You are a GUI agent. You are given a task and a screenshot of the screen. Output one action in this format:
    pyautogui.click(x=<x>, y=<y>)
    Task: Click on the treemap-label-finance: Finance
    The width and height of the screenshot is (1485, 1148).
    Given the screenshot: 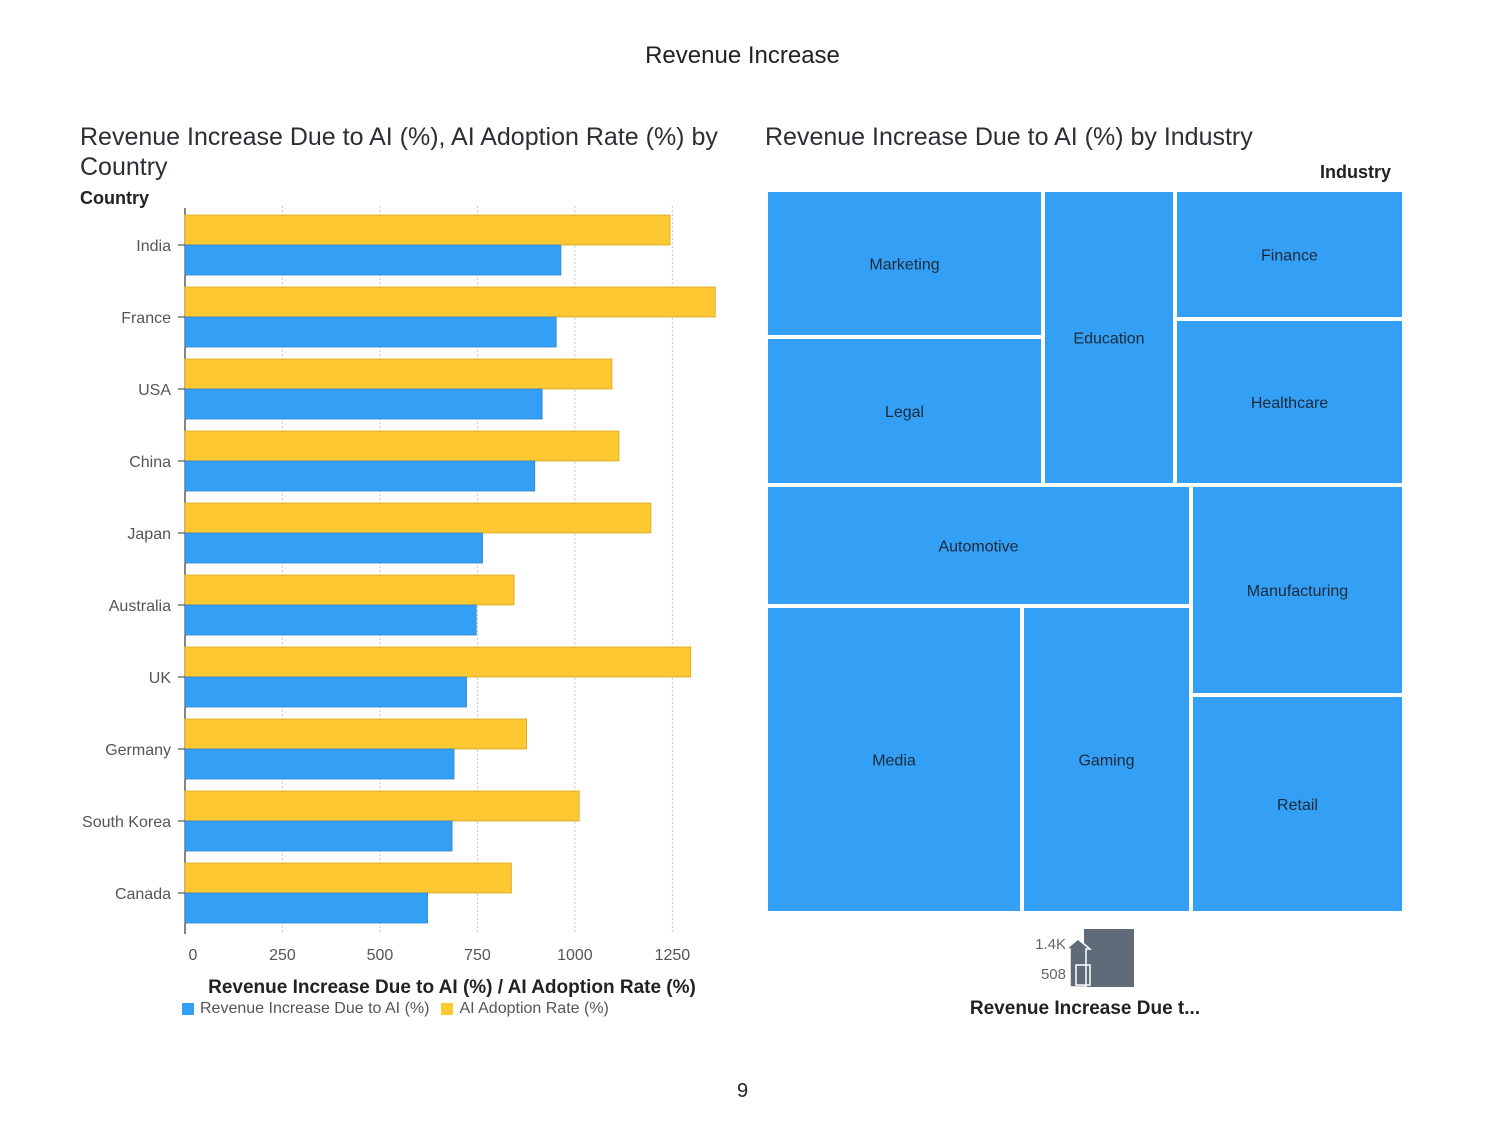 What is the action you would take?
    pyautogui.click(x=1289, y=256)
    